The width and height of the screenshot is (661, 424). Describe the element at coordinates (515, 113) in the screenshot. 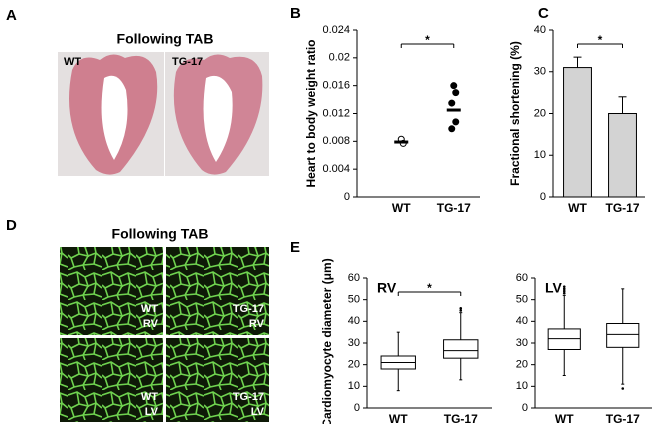

I see `y-axis-label: Fractional shortening (%)` at that location.